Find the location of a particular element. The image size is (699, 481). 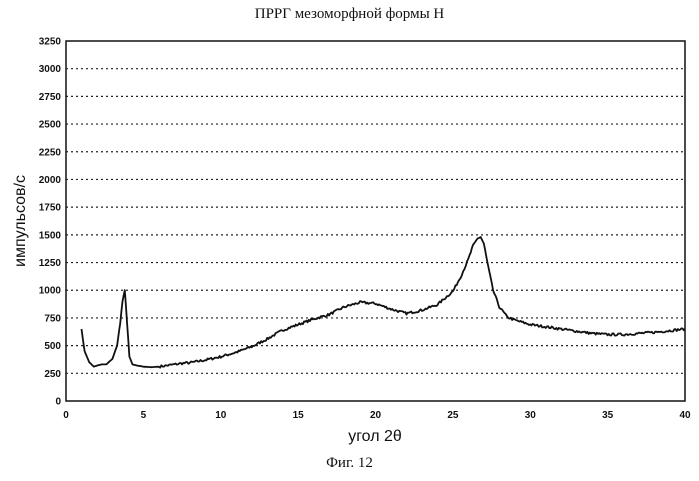

x-tick-label: 20 is located at coordinates (376, 415).